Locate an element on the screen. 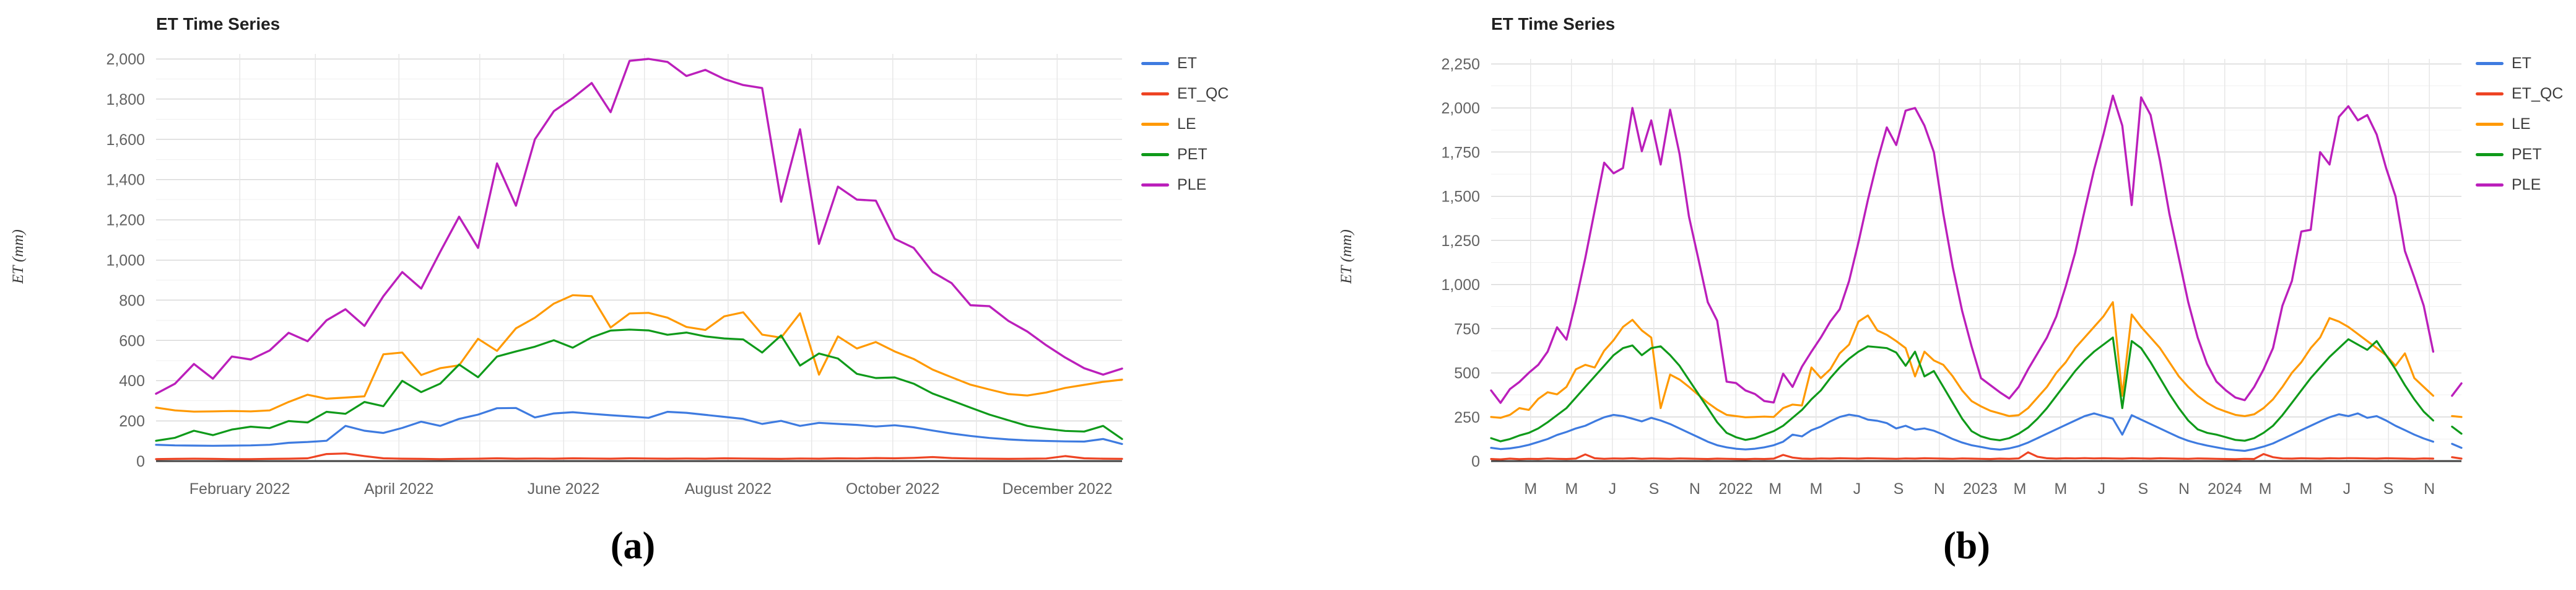 The image size is (2576, 590). chart-a-y-axis-title: ET (mm) is located at coordinates (18, 256).